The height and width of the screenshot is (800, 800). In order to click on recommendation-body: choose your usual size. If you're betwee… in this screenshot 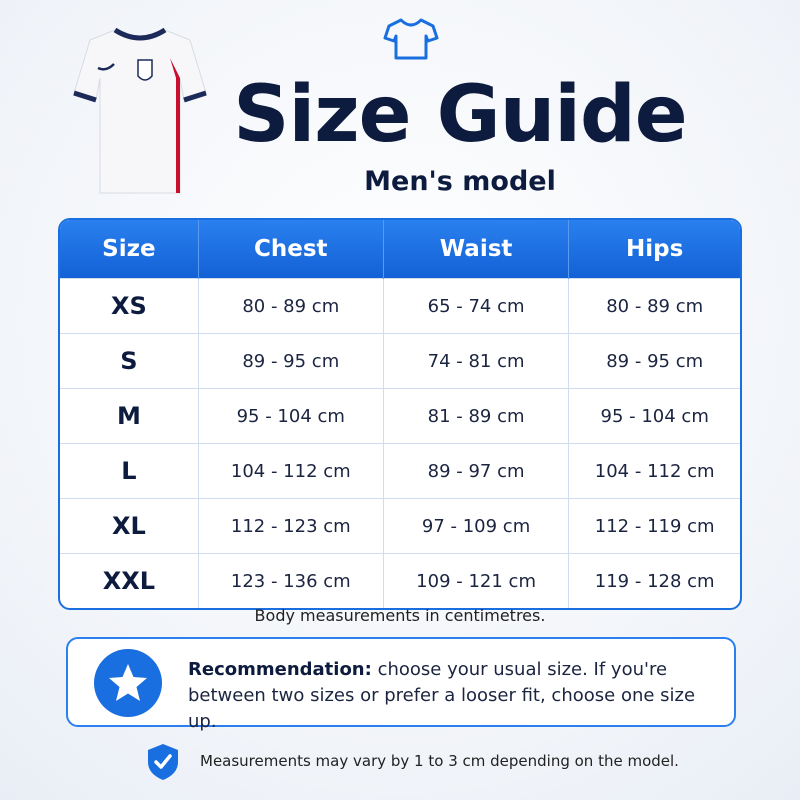, I will do `click(442, 695)`.